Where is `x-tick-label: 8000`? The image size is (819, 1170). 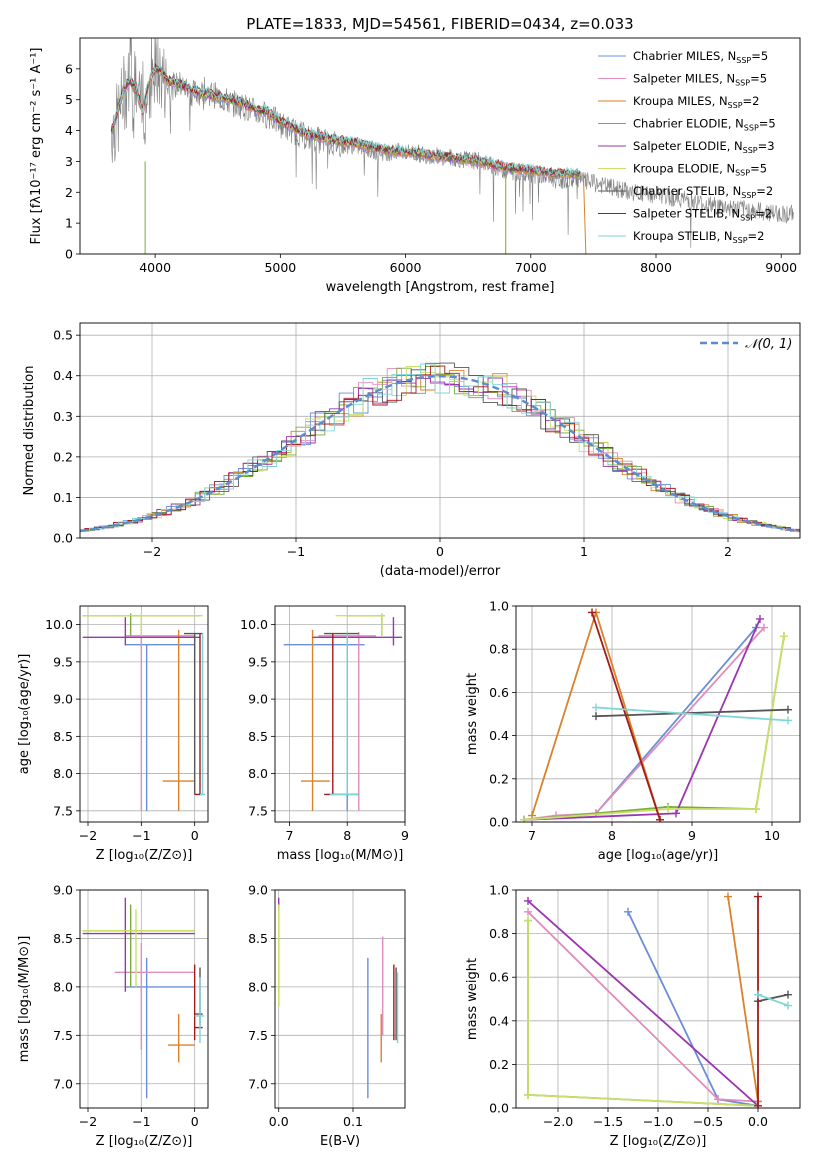 x-tick-label: 8000 is located at coordinates (656, 267).